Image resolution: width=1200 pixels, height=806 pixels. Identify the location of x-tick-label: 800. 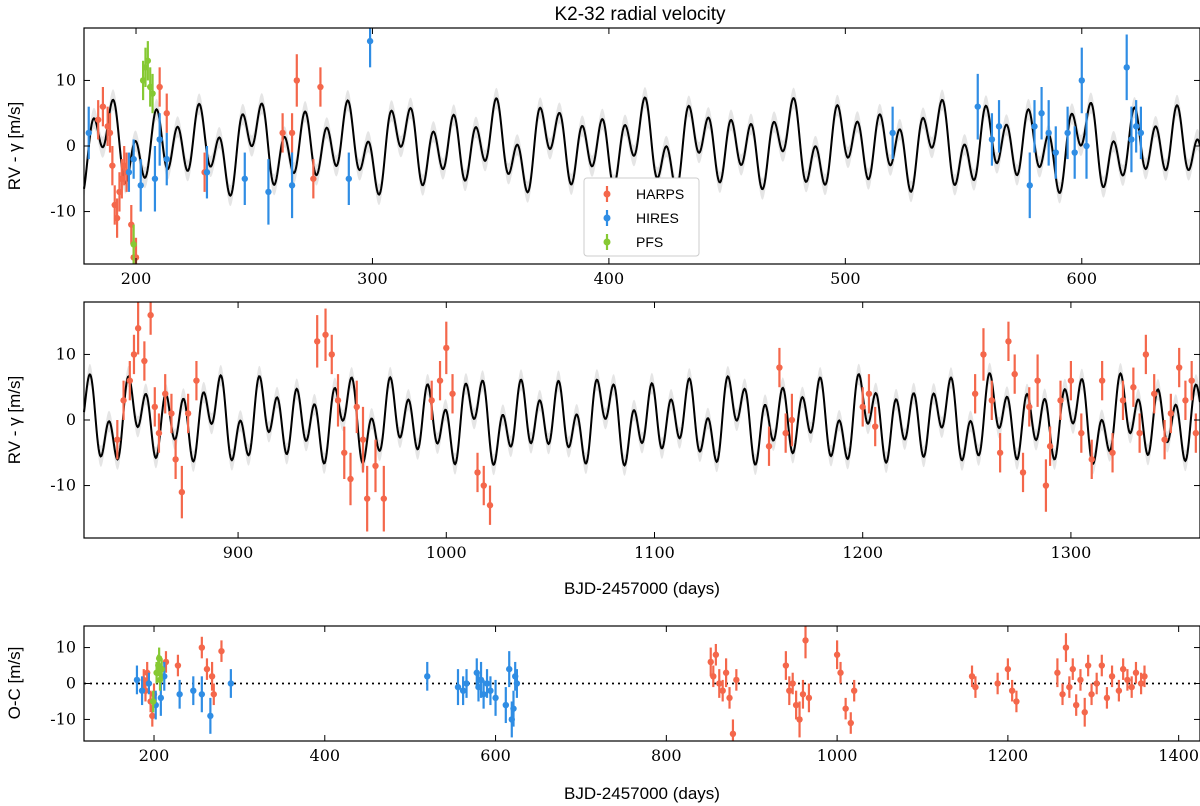
(666, 755).